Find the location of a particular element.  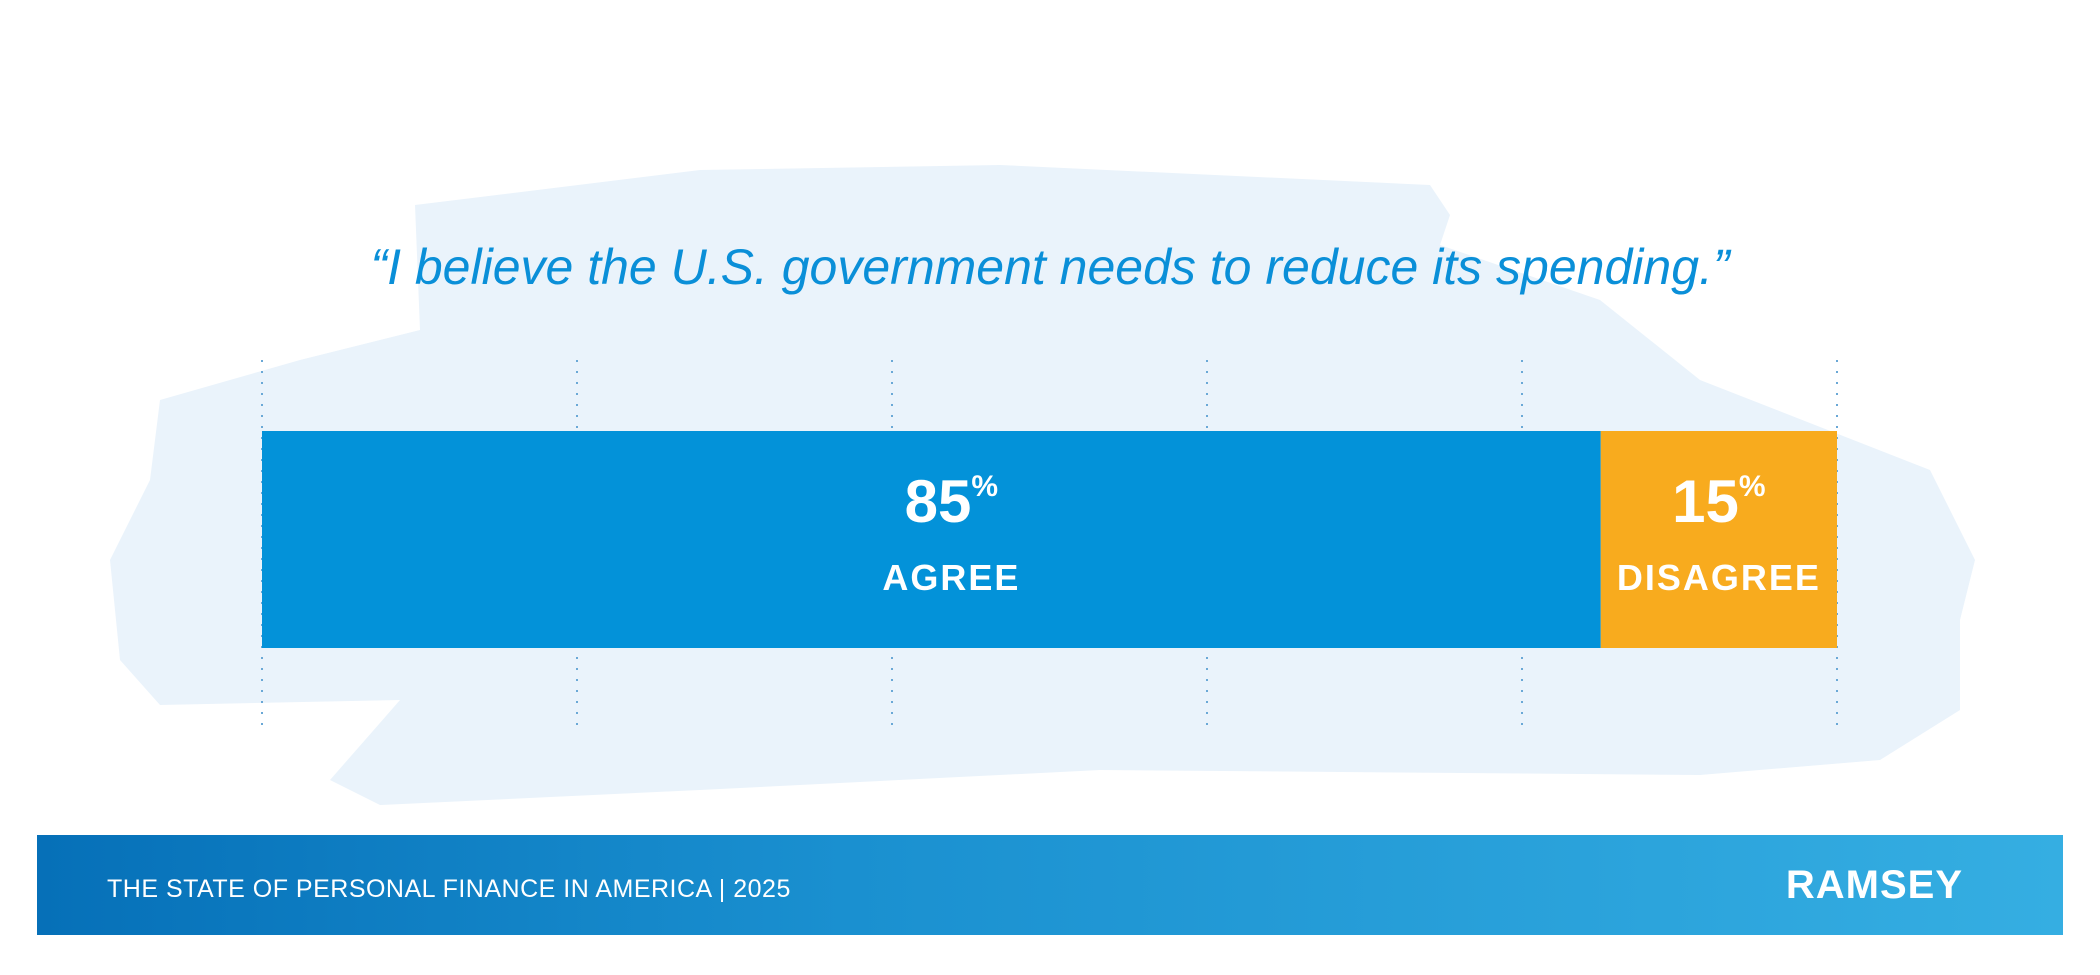

data-label-value: 85% is located at coordinates (951, 501).